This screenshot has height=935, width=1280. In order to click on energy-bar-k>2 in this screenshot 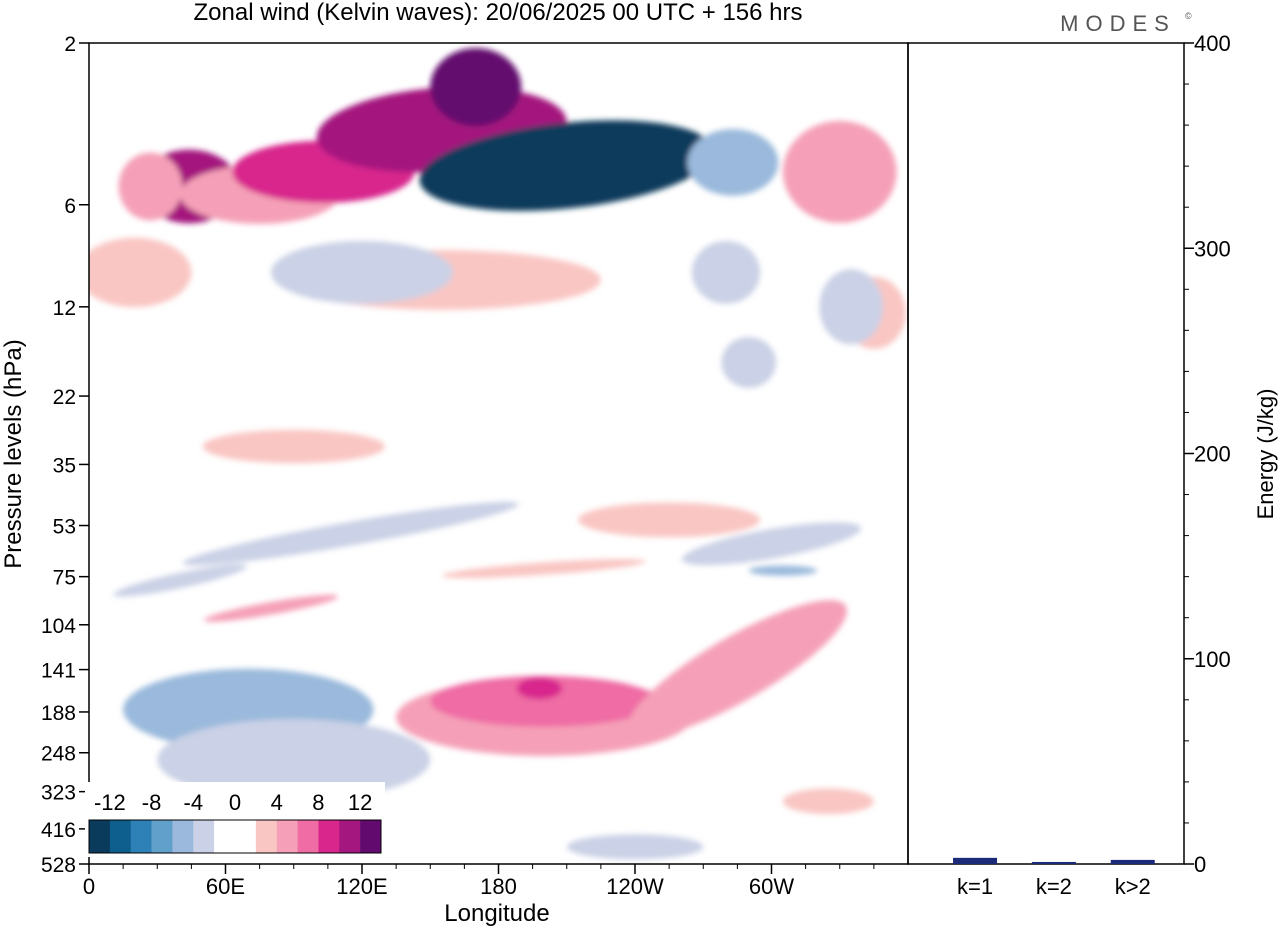, I will do `click(1132, 861)`.